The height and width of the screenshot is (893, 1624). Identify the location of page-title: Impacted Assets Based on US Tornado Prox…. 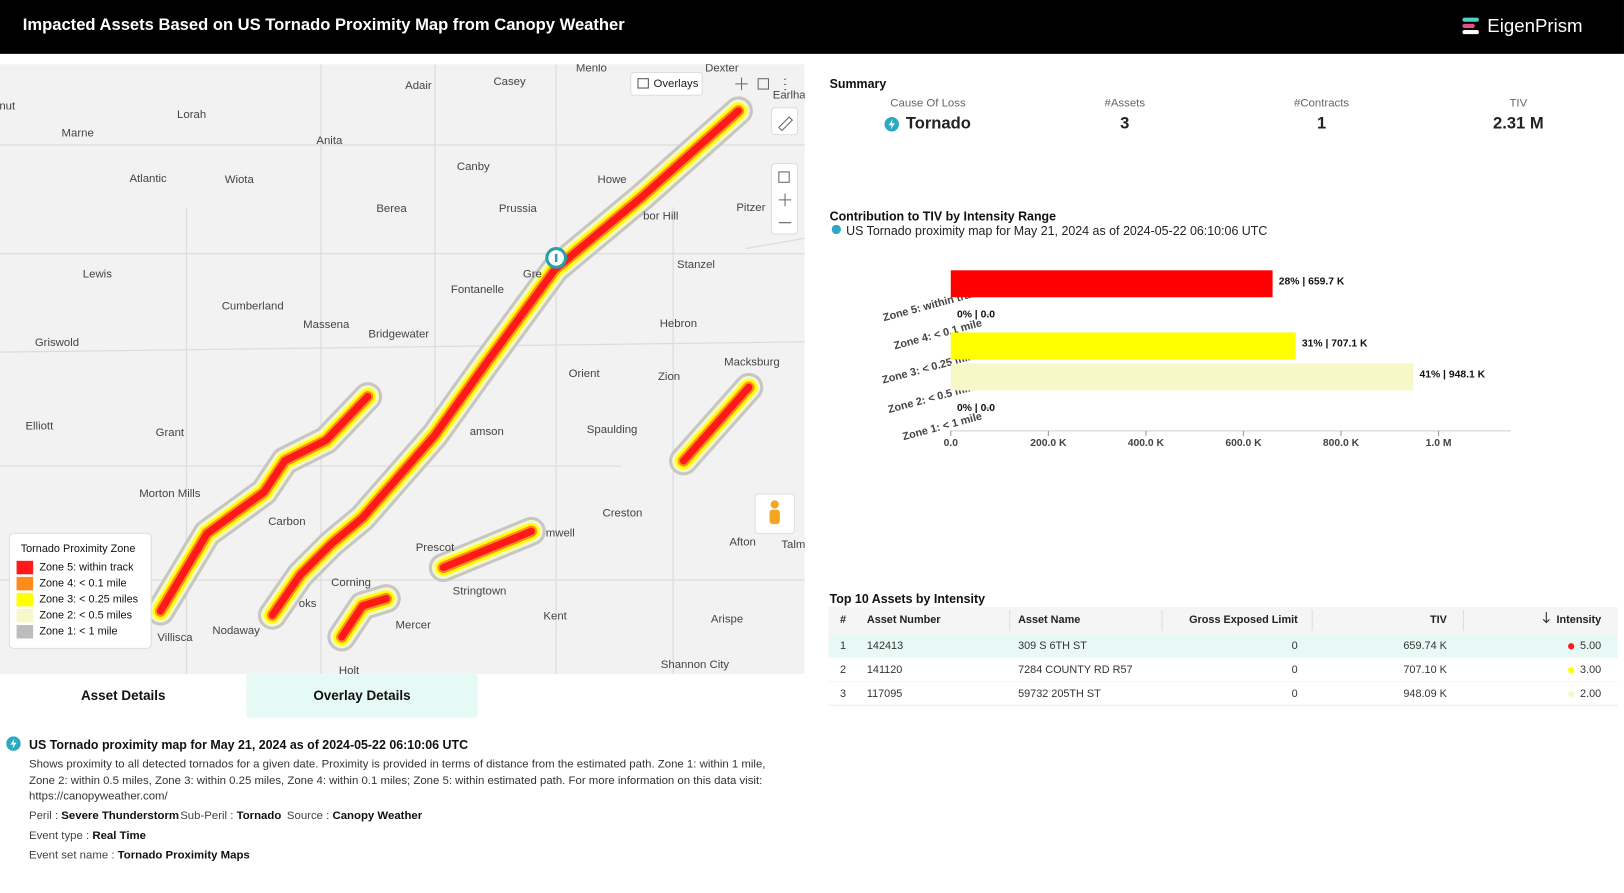
(323, 25).